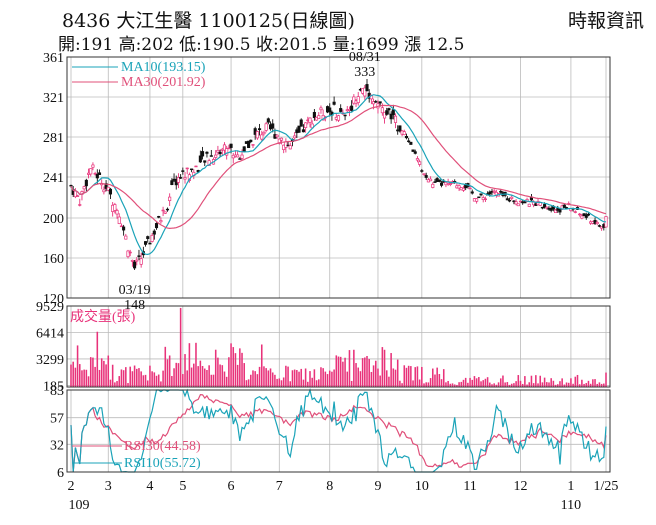 The height and width of the screenshot is (525, 656). What do you see at coordinates (50, 360) in the screenshot?
I see `volume-tick-label: 3299` at bounding box center [50, 360].